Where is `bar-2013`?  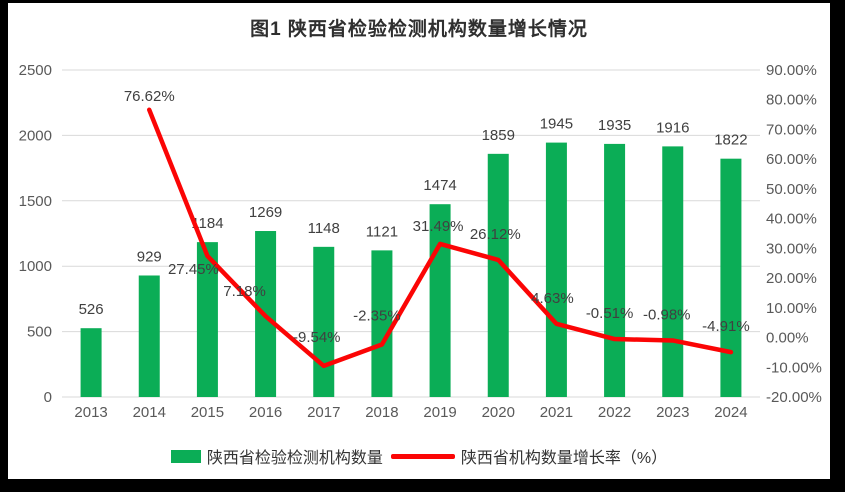 bar-2013 is located at coordinates (91, 362).